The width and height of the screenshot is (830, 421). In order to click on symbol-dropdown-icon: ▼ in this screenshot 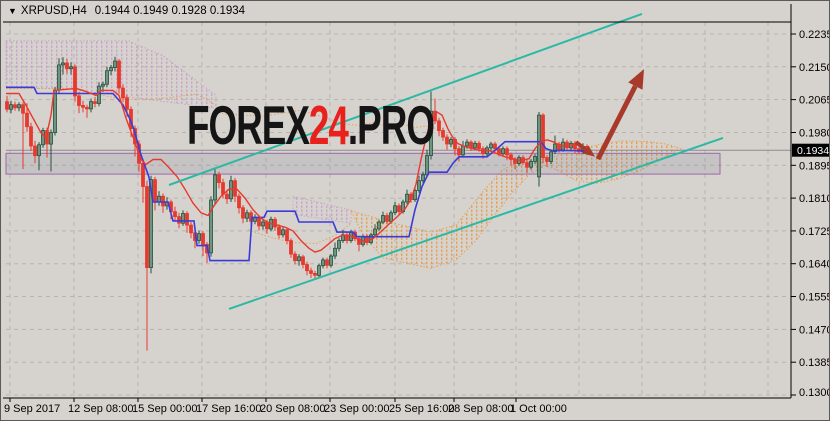, I will do `click(12, 11)`.